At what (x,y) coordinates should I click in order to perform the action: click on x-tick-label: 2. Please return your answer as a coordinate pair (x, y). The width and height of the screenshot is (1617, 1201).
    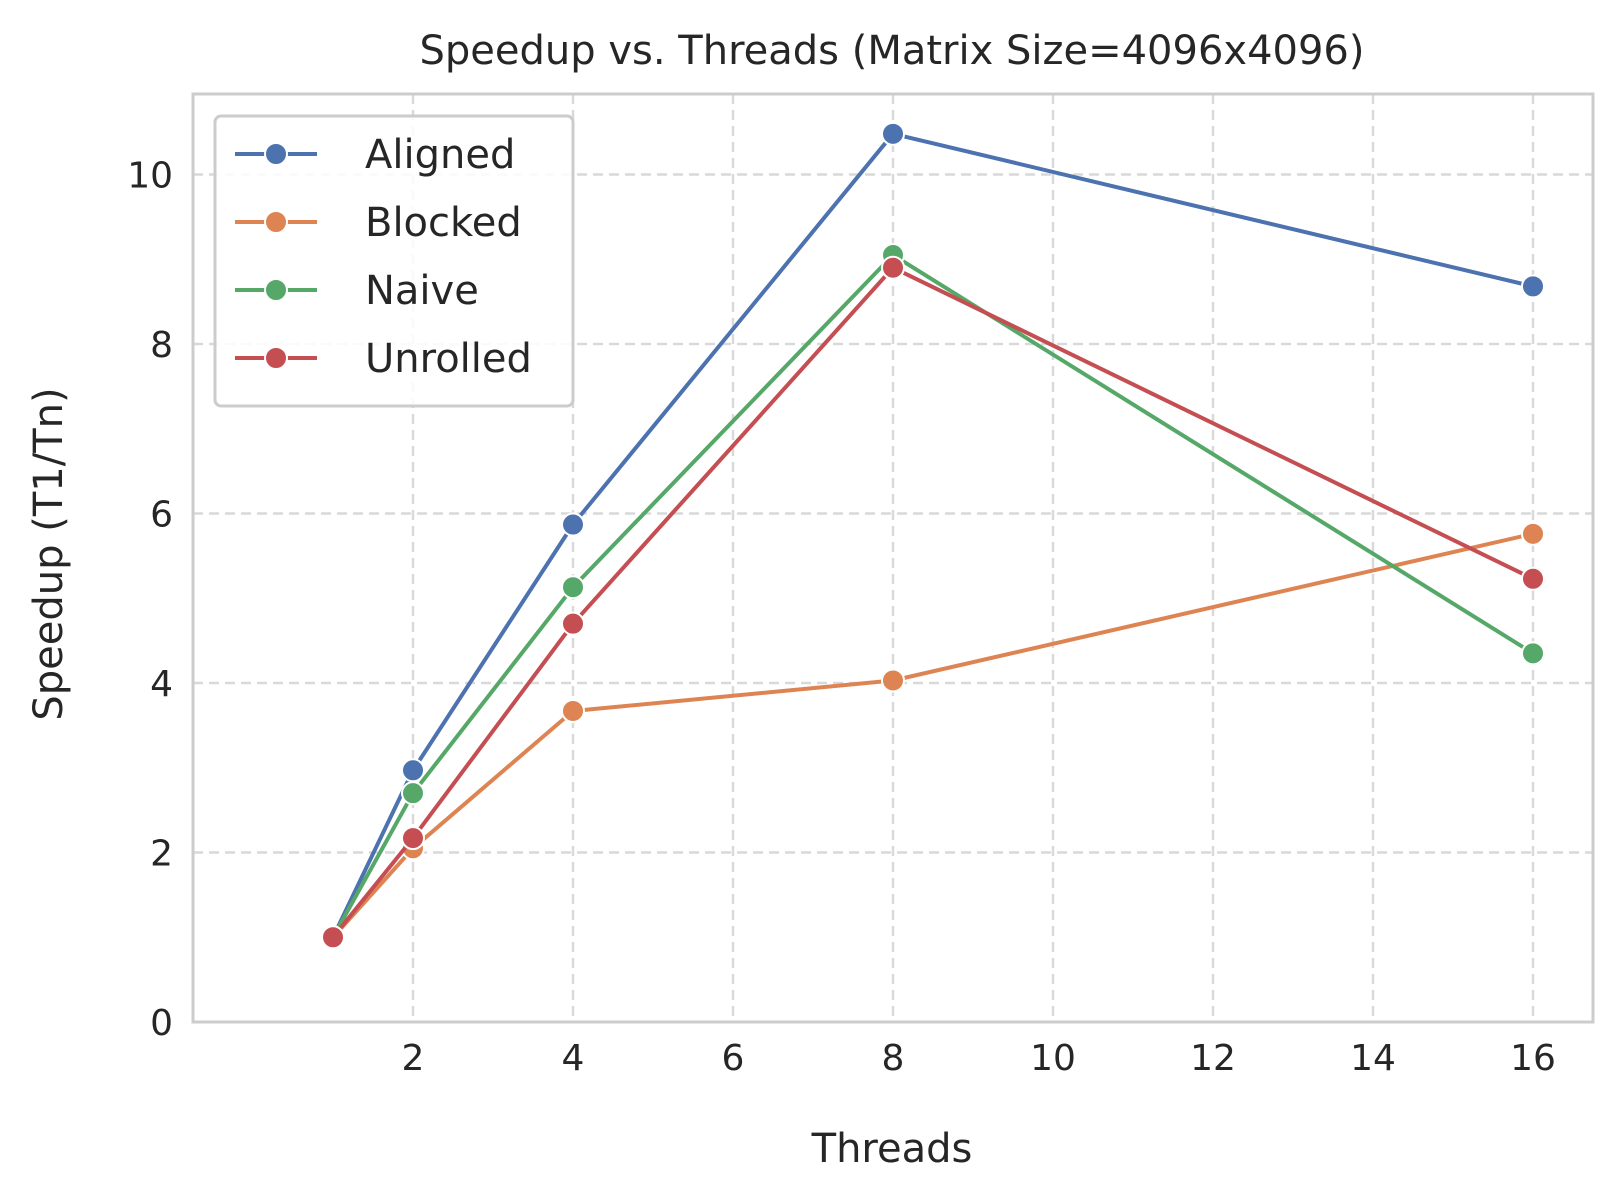
    Looking at the image, I should click on (413, 1058).